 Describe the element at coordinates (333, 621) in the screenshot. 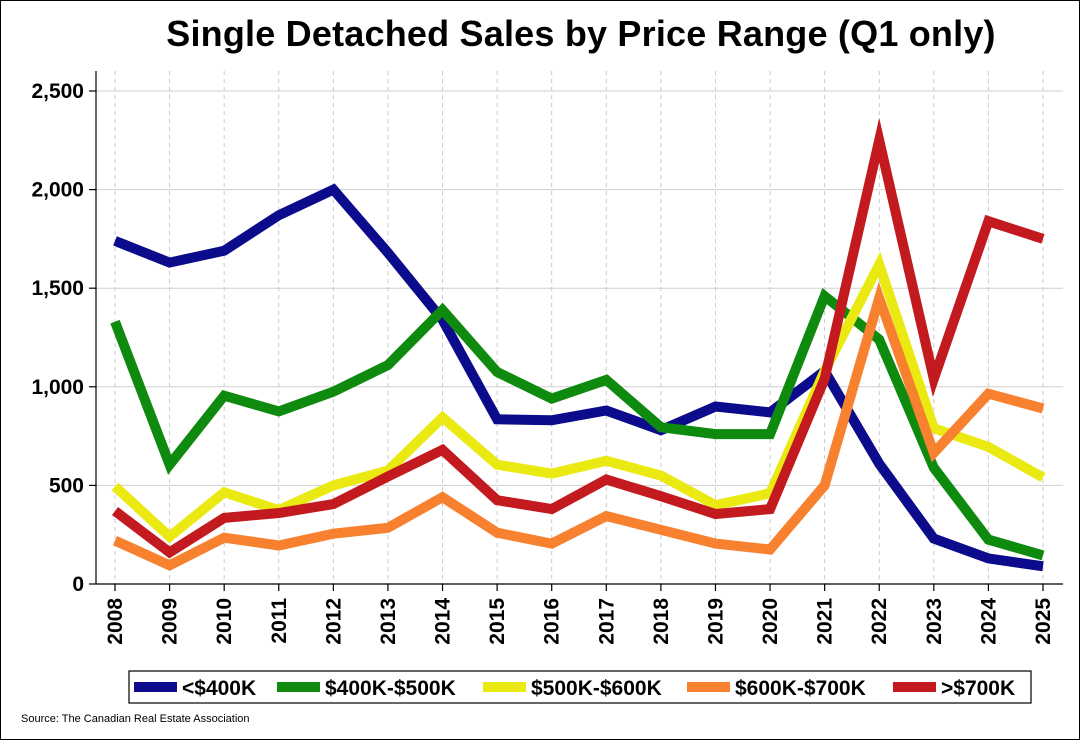

I see `x-tick-label: 2012` at that location.